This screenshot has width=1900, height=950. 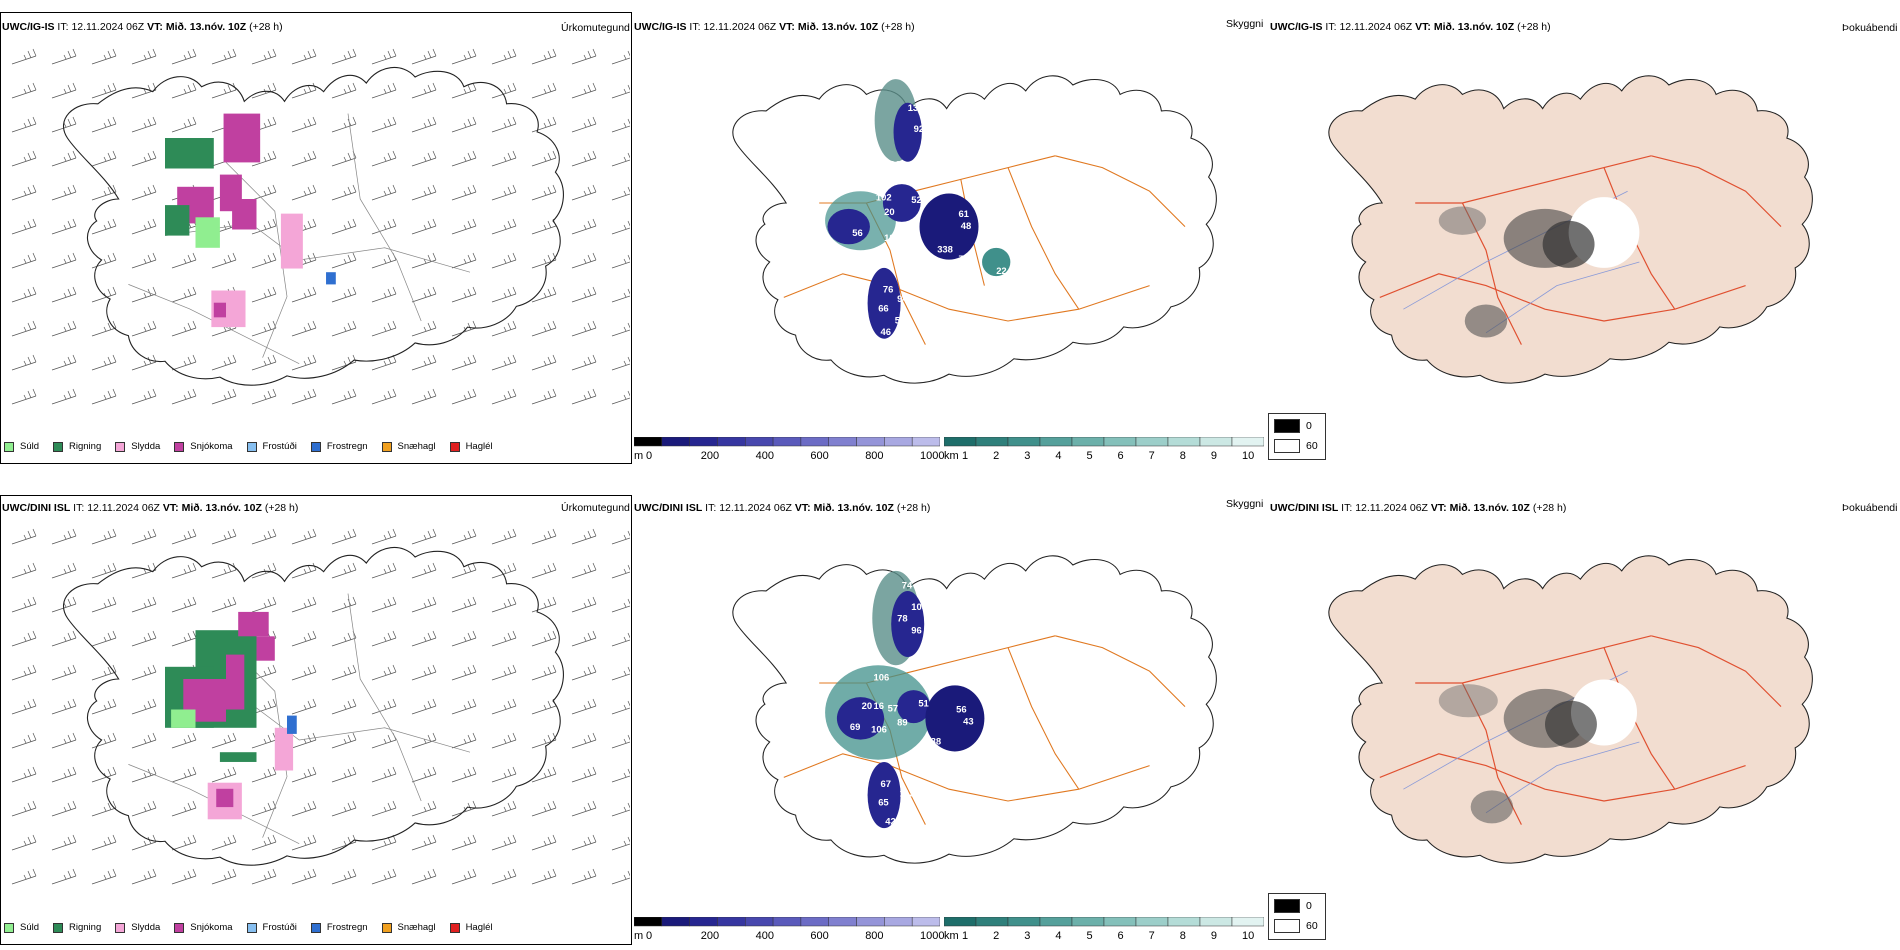 I want to click on legend-item: Frostregn, so click(x=339, y=446).